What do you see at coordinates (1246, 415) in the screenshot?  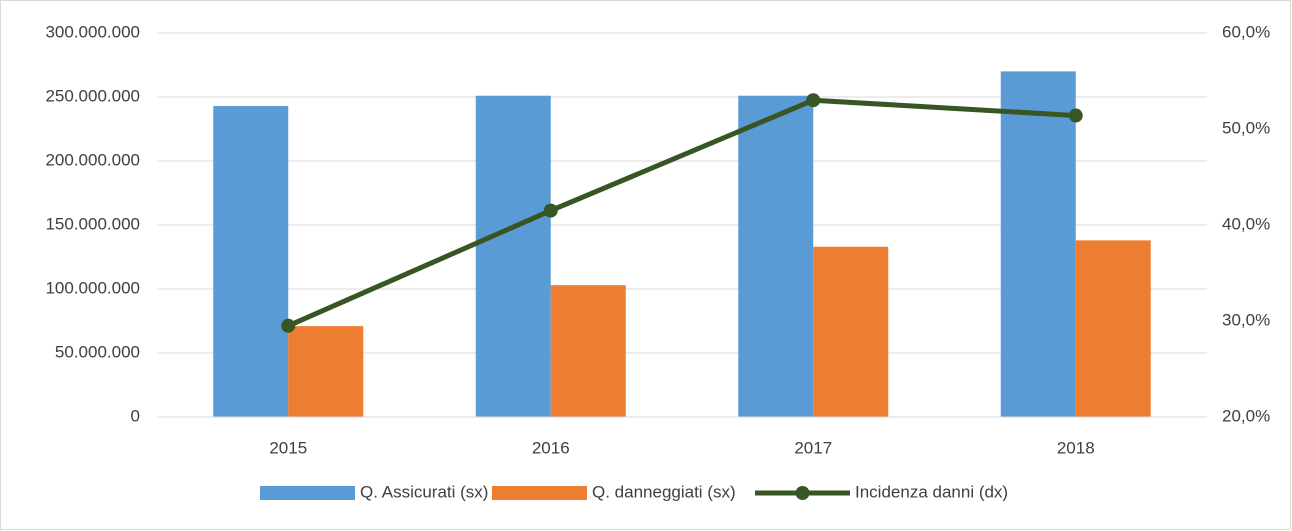 I see `y2-tick-label: 20,0%` at bounding box center [1246, 415].